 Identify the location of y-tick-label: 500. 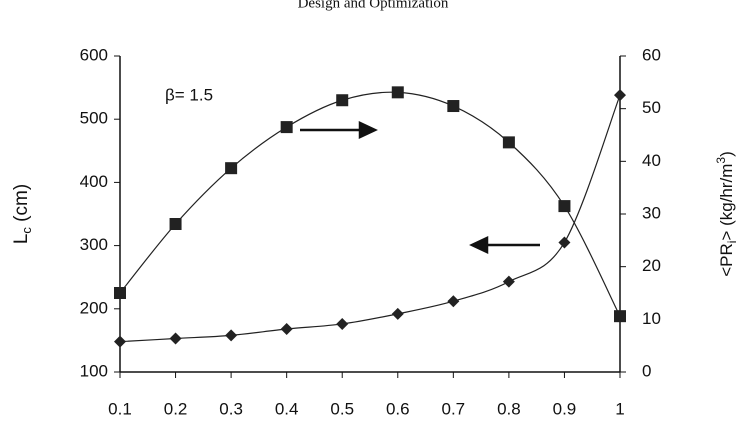
(94, 118).